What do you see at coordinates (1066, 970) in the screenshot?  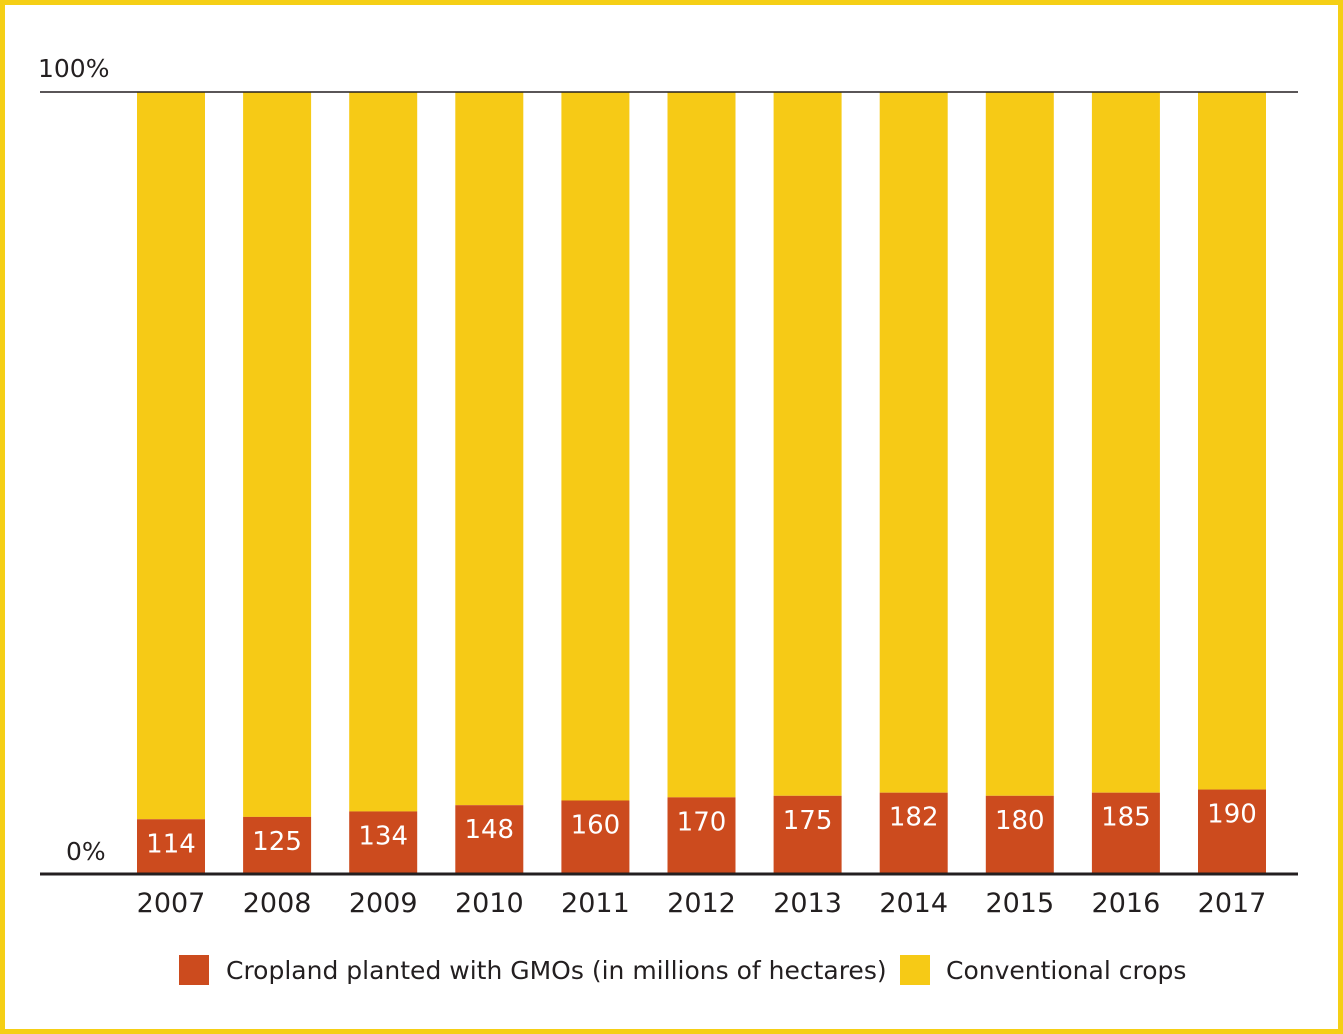 I see `legend-label-conventional: Conventional crops` at bounding box center [1066, 970].